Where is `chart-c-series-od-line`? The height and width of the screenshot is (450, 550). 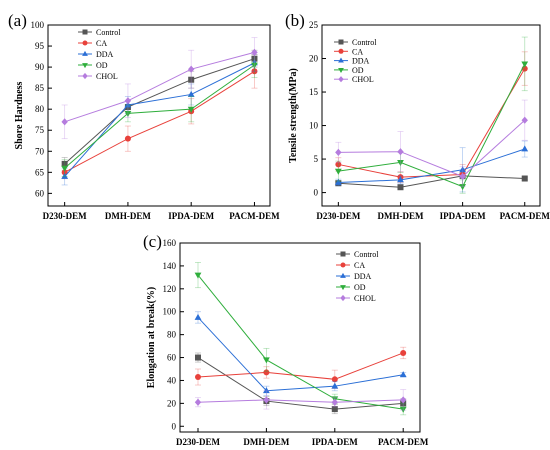
chart-c-series-od-line is located at coordinates (300, 342).